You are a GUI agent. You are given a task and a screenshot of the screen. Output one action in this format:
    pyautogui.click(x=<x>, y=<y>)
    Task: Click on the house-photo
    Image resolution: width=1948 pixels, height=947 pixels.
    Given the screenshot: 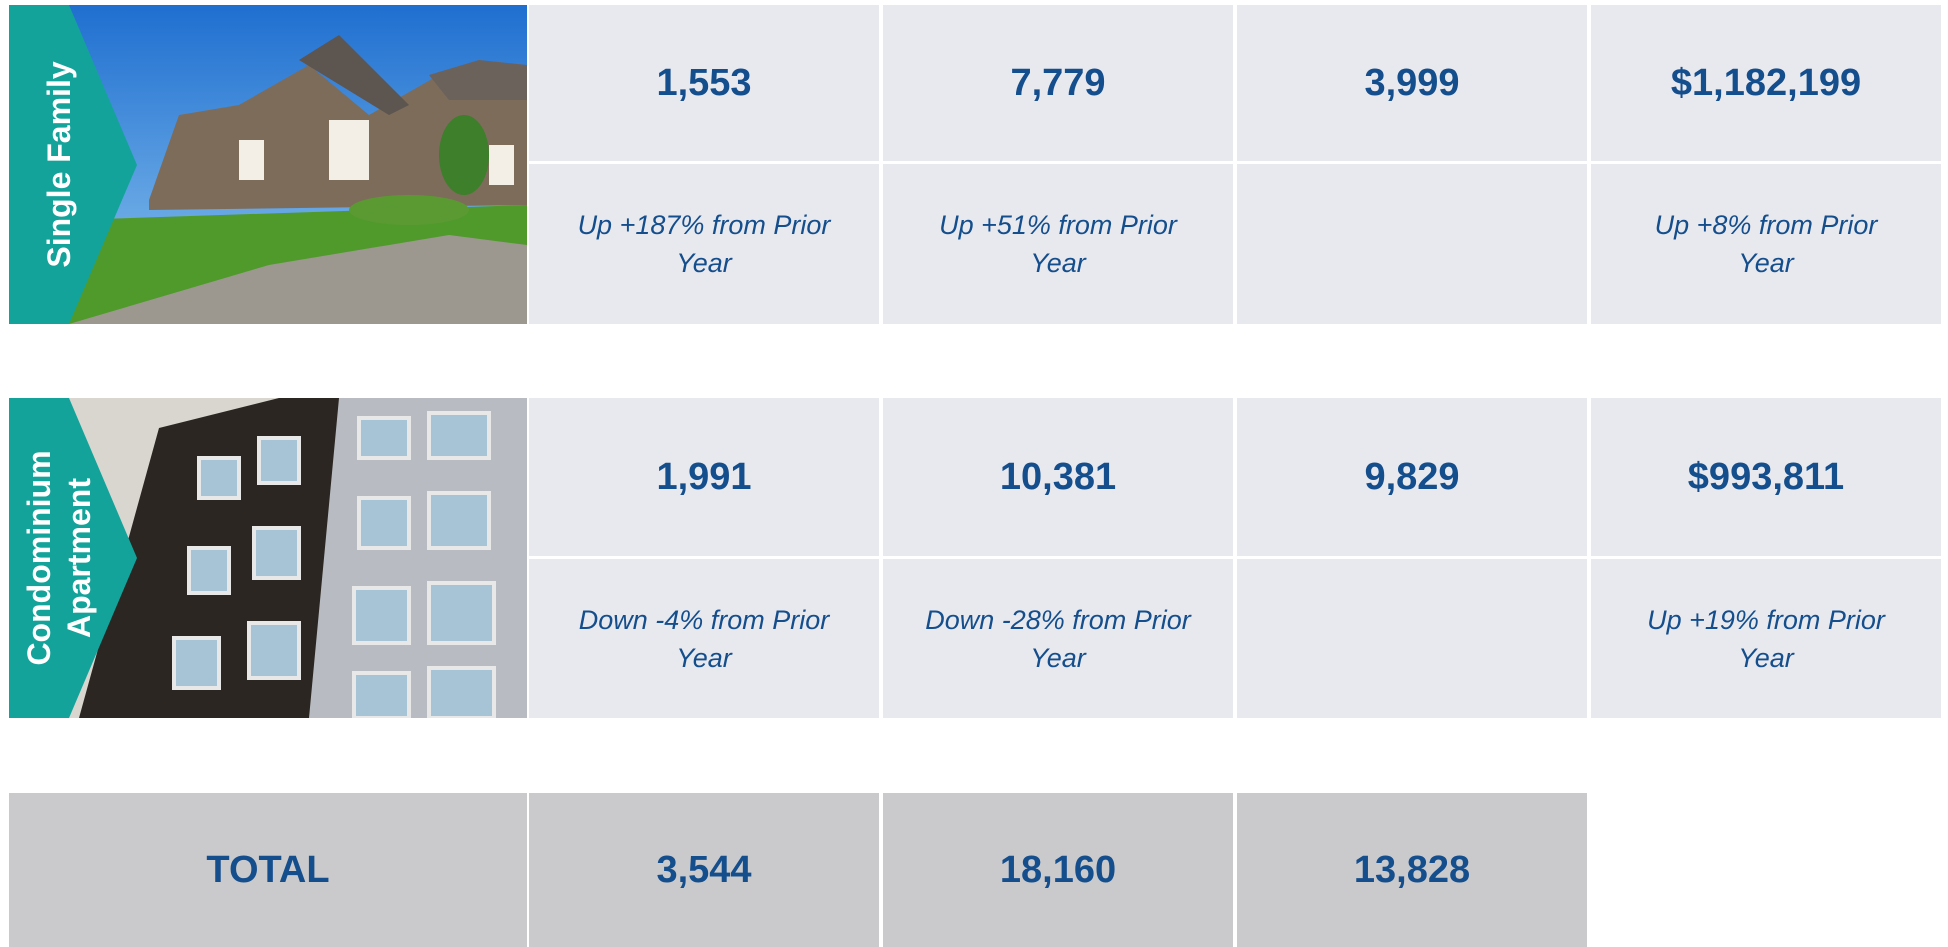 What is the action you would take?
    pyautogui.click(x=268, y=164)
    